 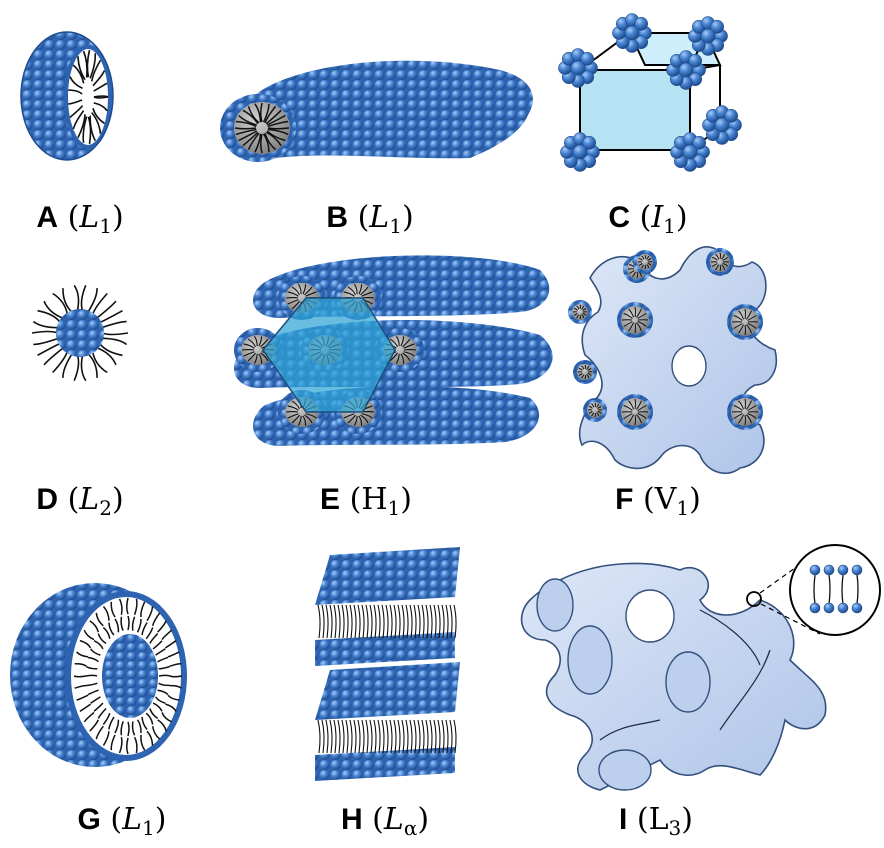 I want to click on caption-i: I (L3), so click(x=656, y=821).